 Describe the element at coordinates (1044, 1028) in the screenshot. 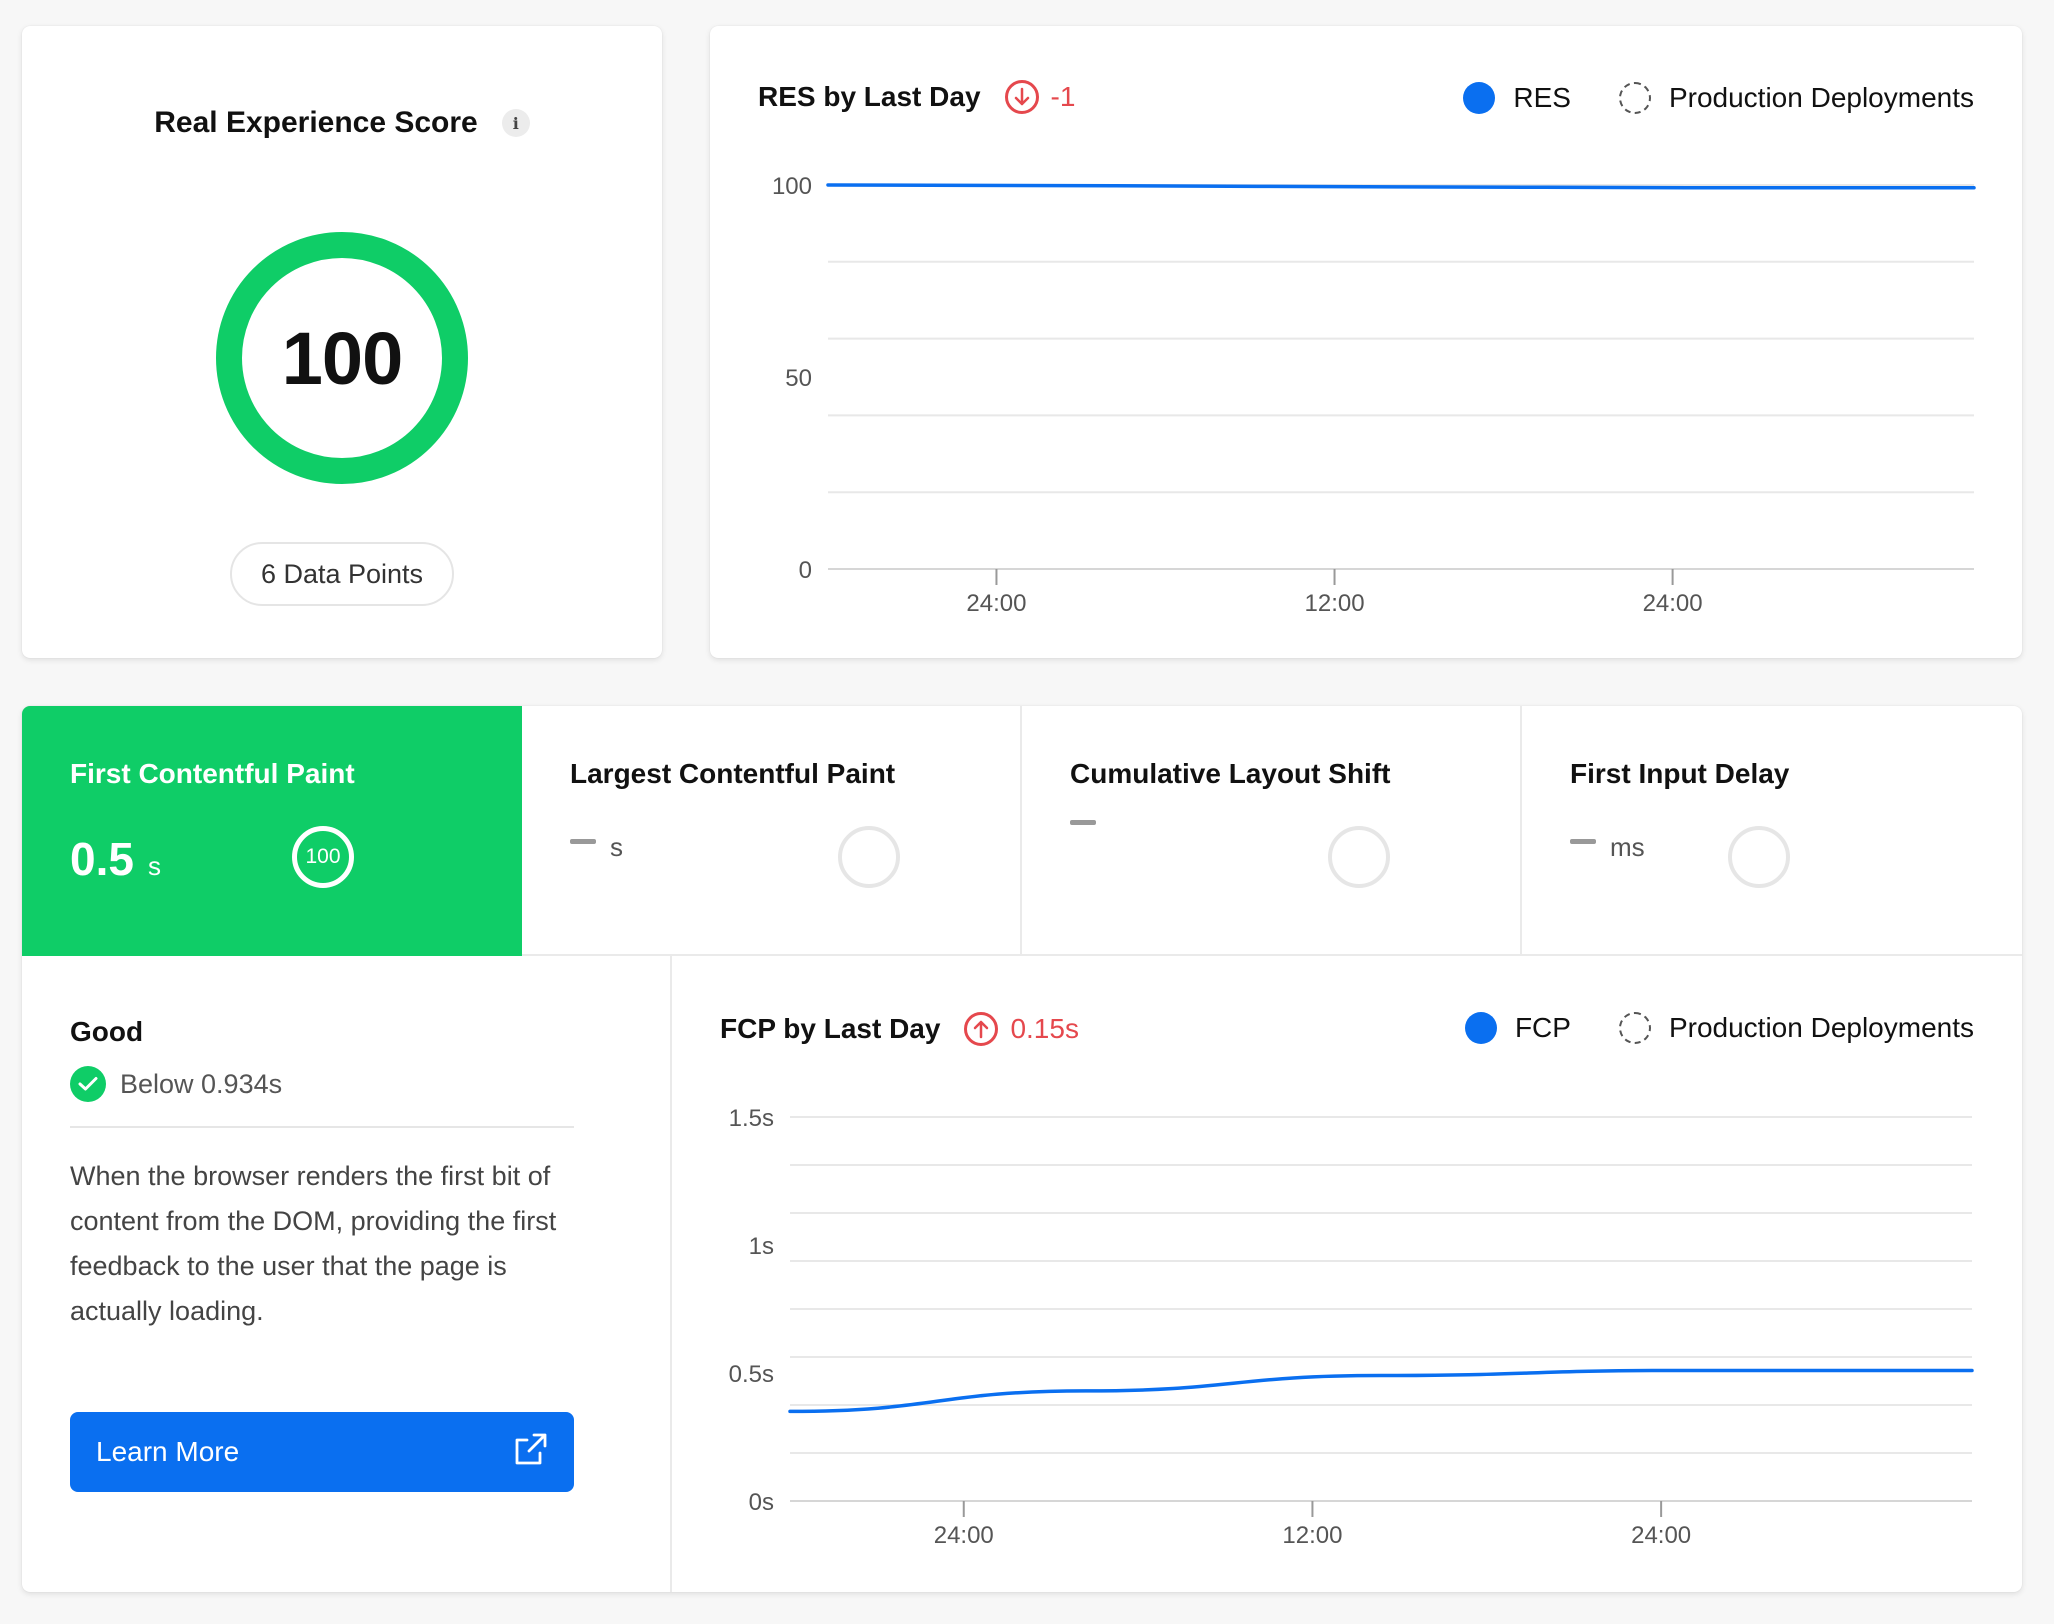

I see `fcp-delta-value: 0.15s` at that location.